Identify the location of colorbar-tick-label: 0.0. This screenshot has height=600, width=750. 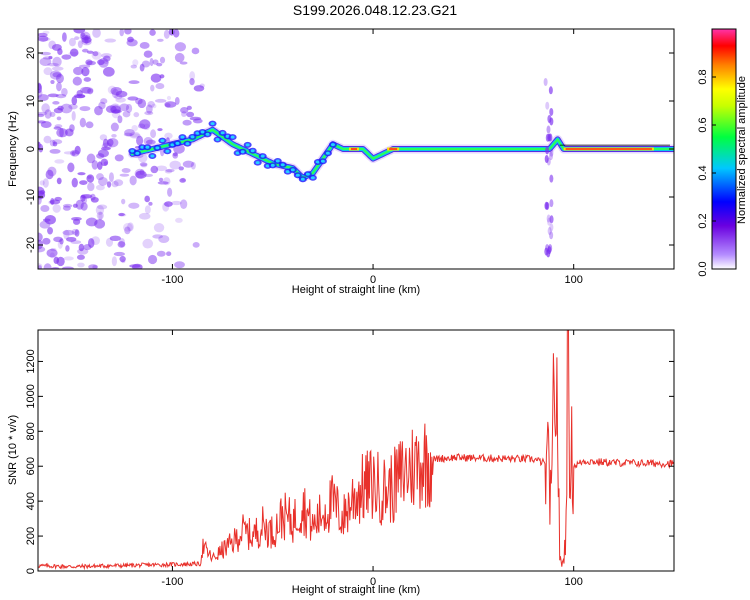
(703, 268).